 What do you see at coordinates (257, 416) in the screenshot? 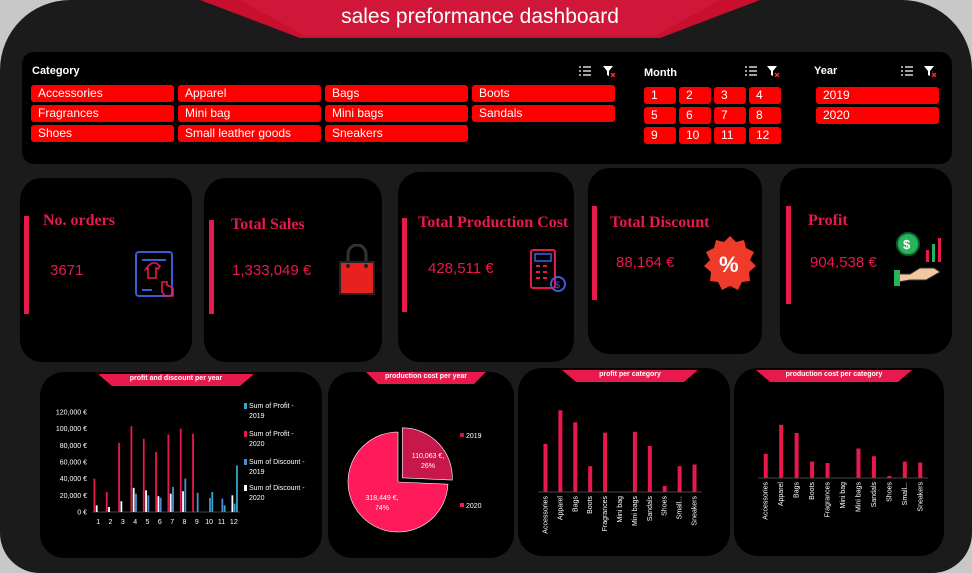
I see `legend-entry-year: 2019` at bounding box center [257, 416].